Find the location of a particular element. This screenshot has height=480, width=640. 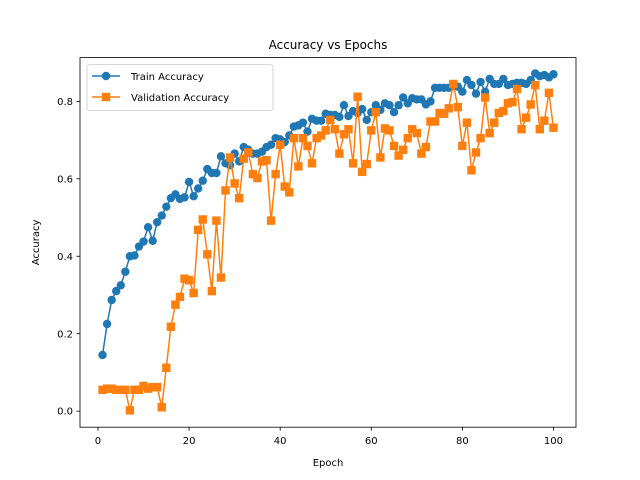

y-tick-label: 0.2 is located at coordinates (65, 334).